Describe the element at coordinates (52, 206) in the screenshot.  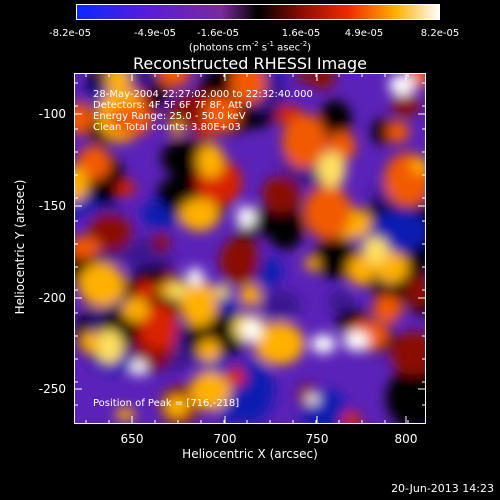
I see `y-tick-label: -150` at that location.